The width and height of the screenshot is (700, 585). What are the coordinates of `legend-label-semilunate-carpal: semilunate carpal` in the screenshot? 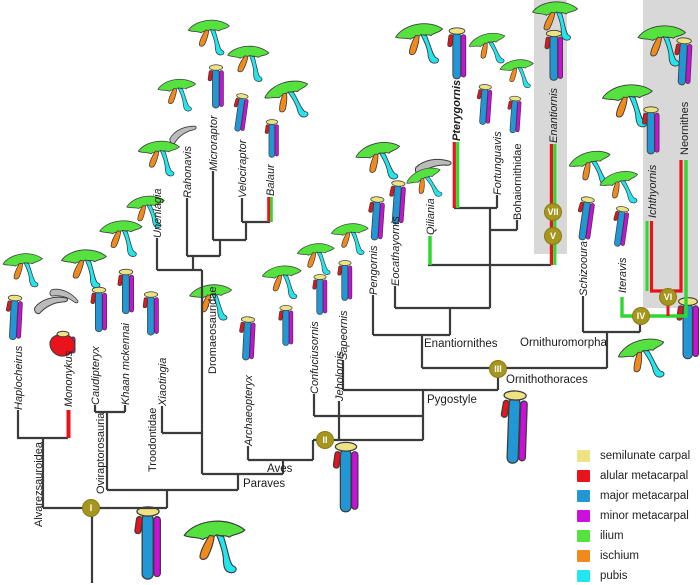 It's located at (645, 456).